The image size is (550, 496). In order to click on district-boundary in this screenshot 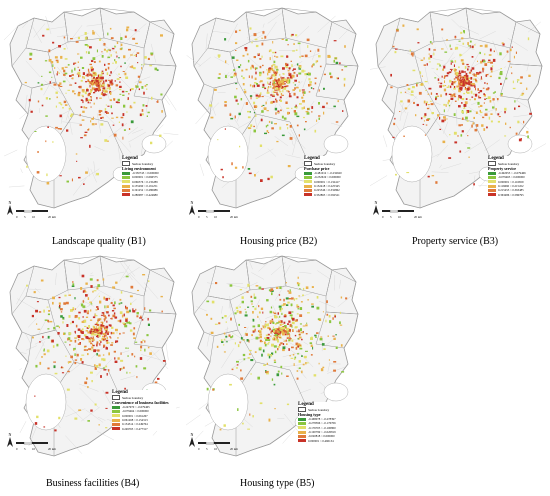, I will do `click(337, 330)`.